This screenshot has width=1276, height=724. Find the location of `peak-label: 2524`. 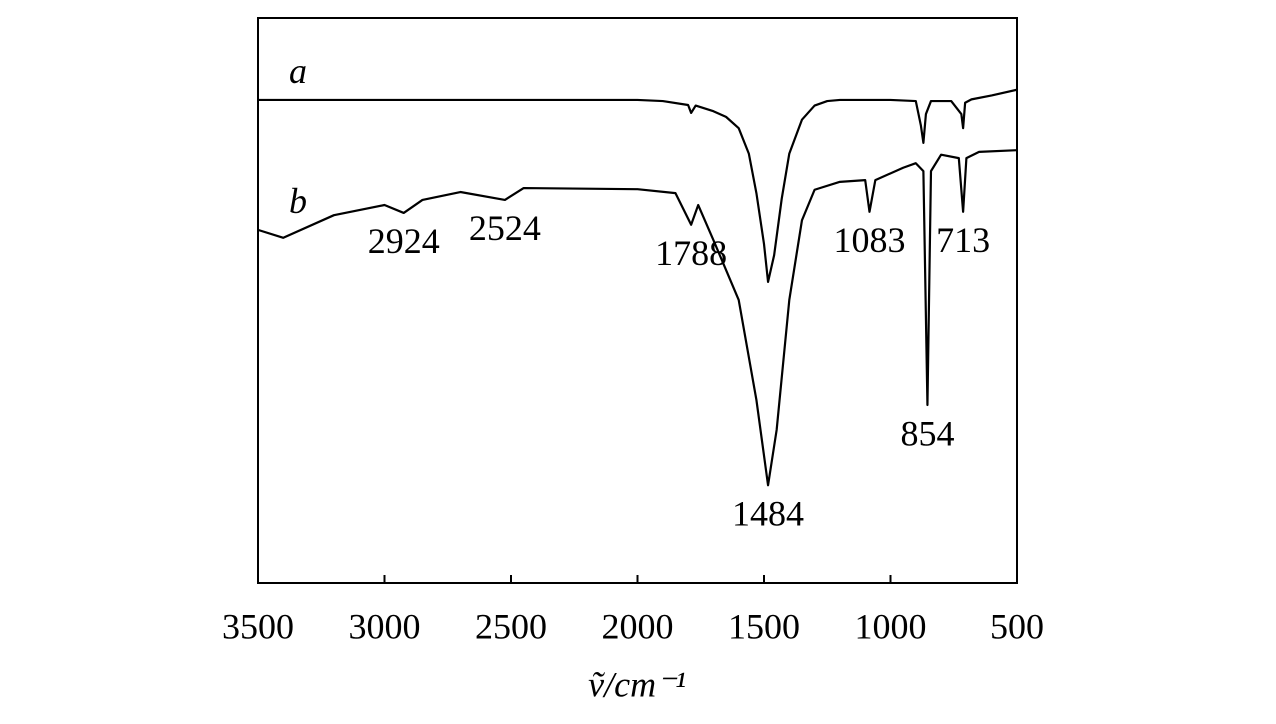

peak-label: 2524 is located at coordinates (505, 228).